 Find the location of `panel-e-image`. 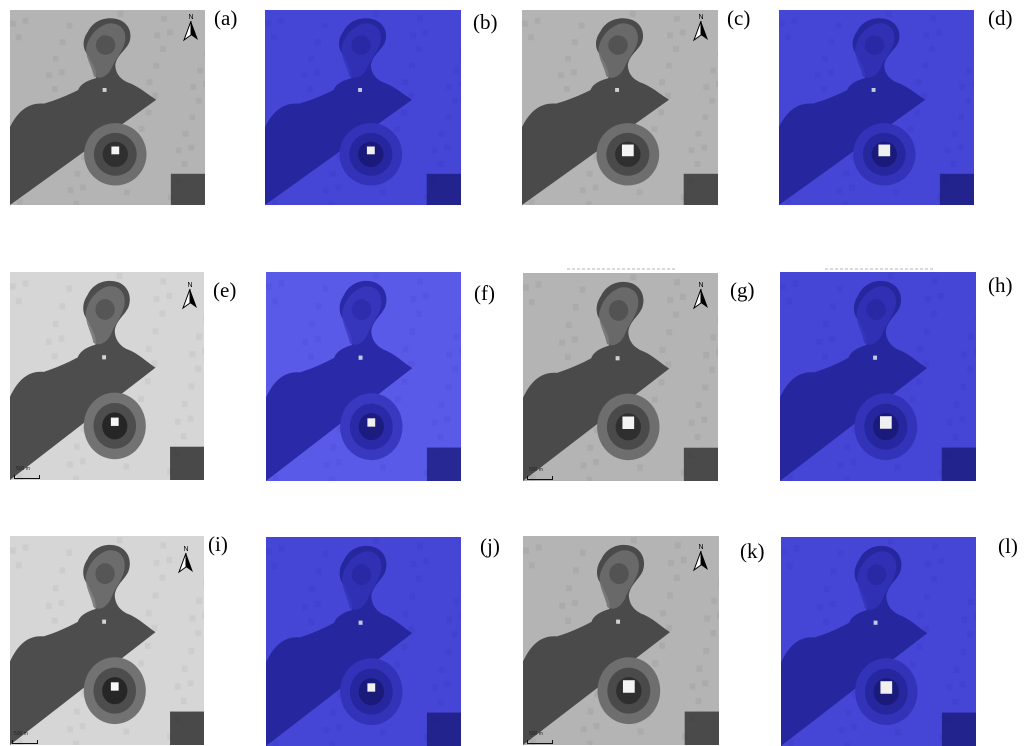

panel-e-image is located at coordinates (107, 376).